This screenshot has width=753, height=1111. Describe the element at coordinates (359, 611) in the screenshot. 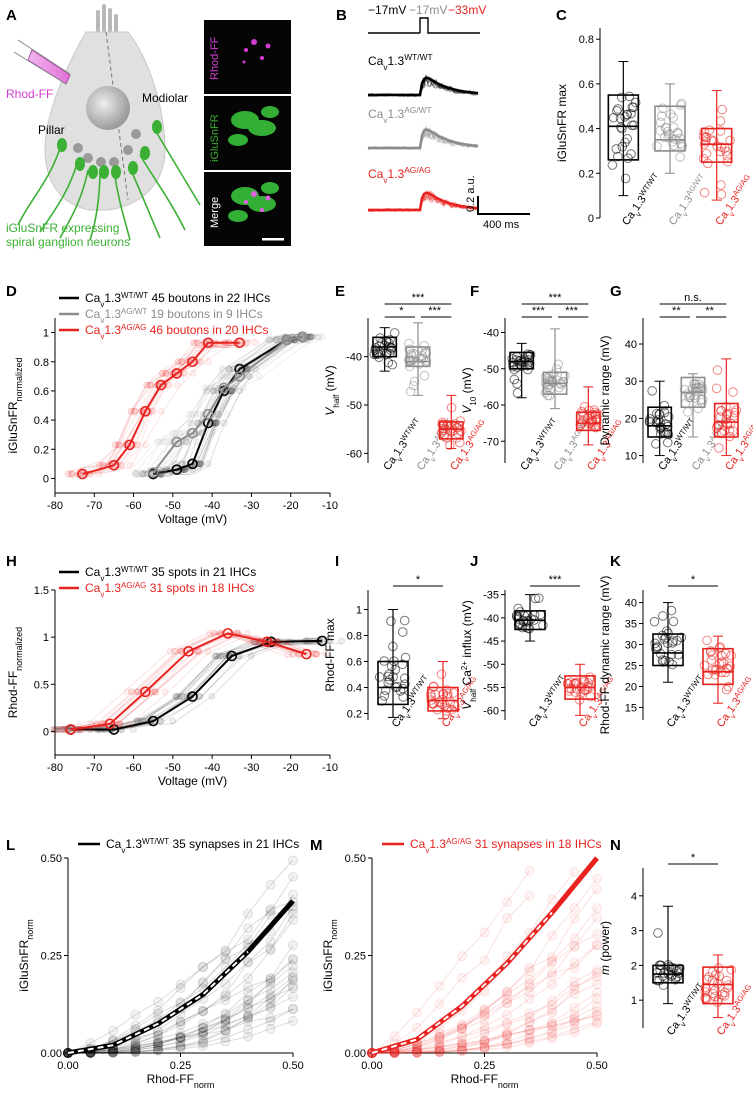

I see `y-tick-label: 1` at that location.